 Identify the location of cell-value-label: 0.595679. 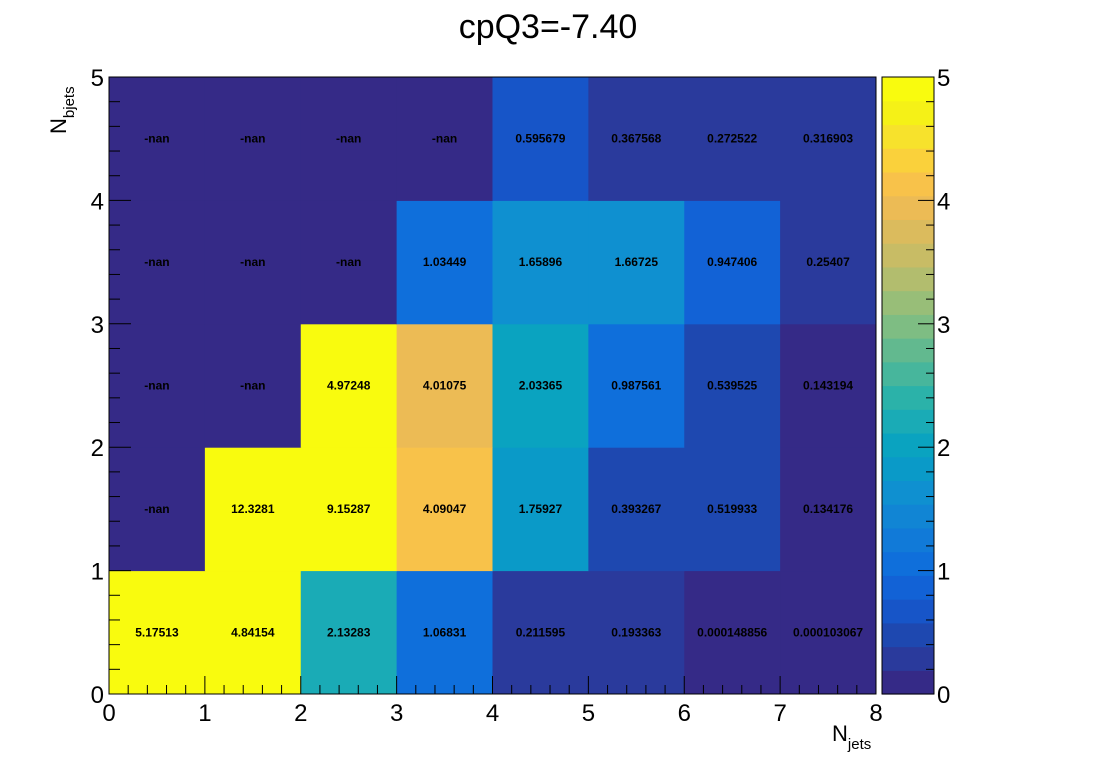
(540, 139).